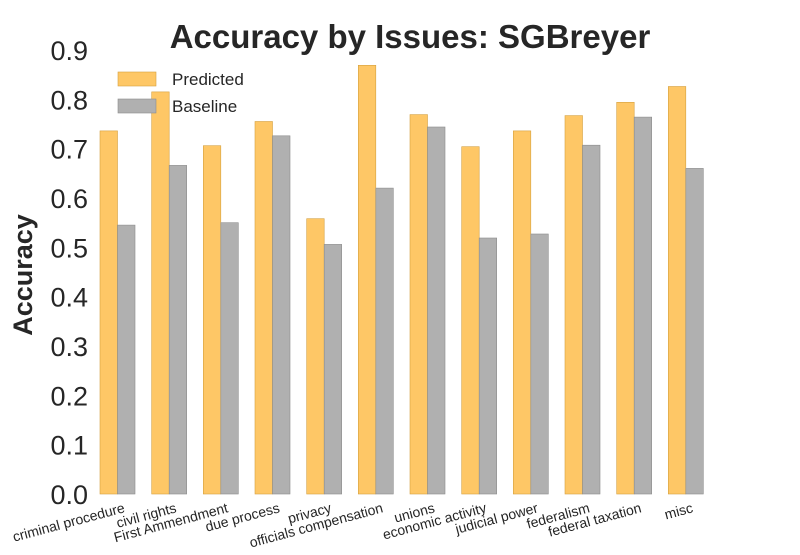 The width and height of the screenshot is (800, 555). Describe the element at coordinates (69, 495) in the screenshot. I see `y-tick-label: 0.0` at that location.